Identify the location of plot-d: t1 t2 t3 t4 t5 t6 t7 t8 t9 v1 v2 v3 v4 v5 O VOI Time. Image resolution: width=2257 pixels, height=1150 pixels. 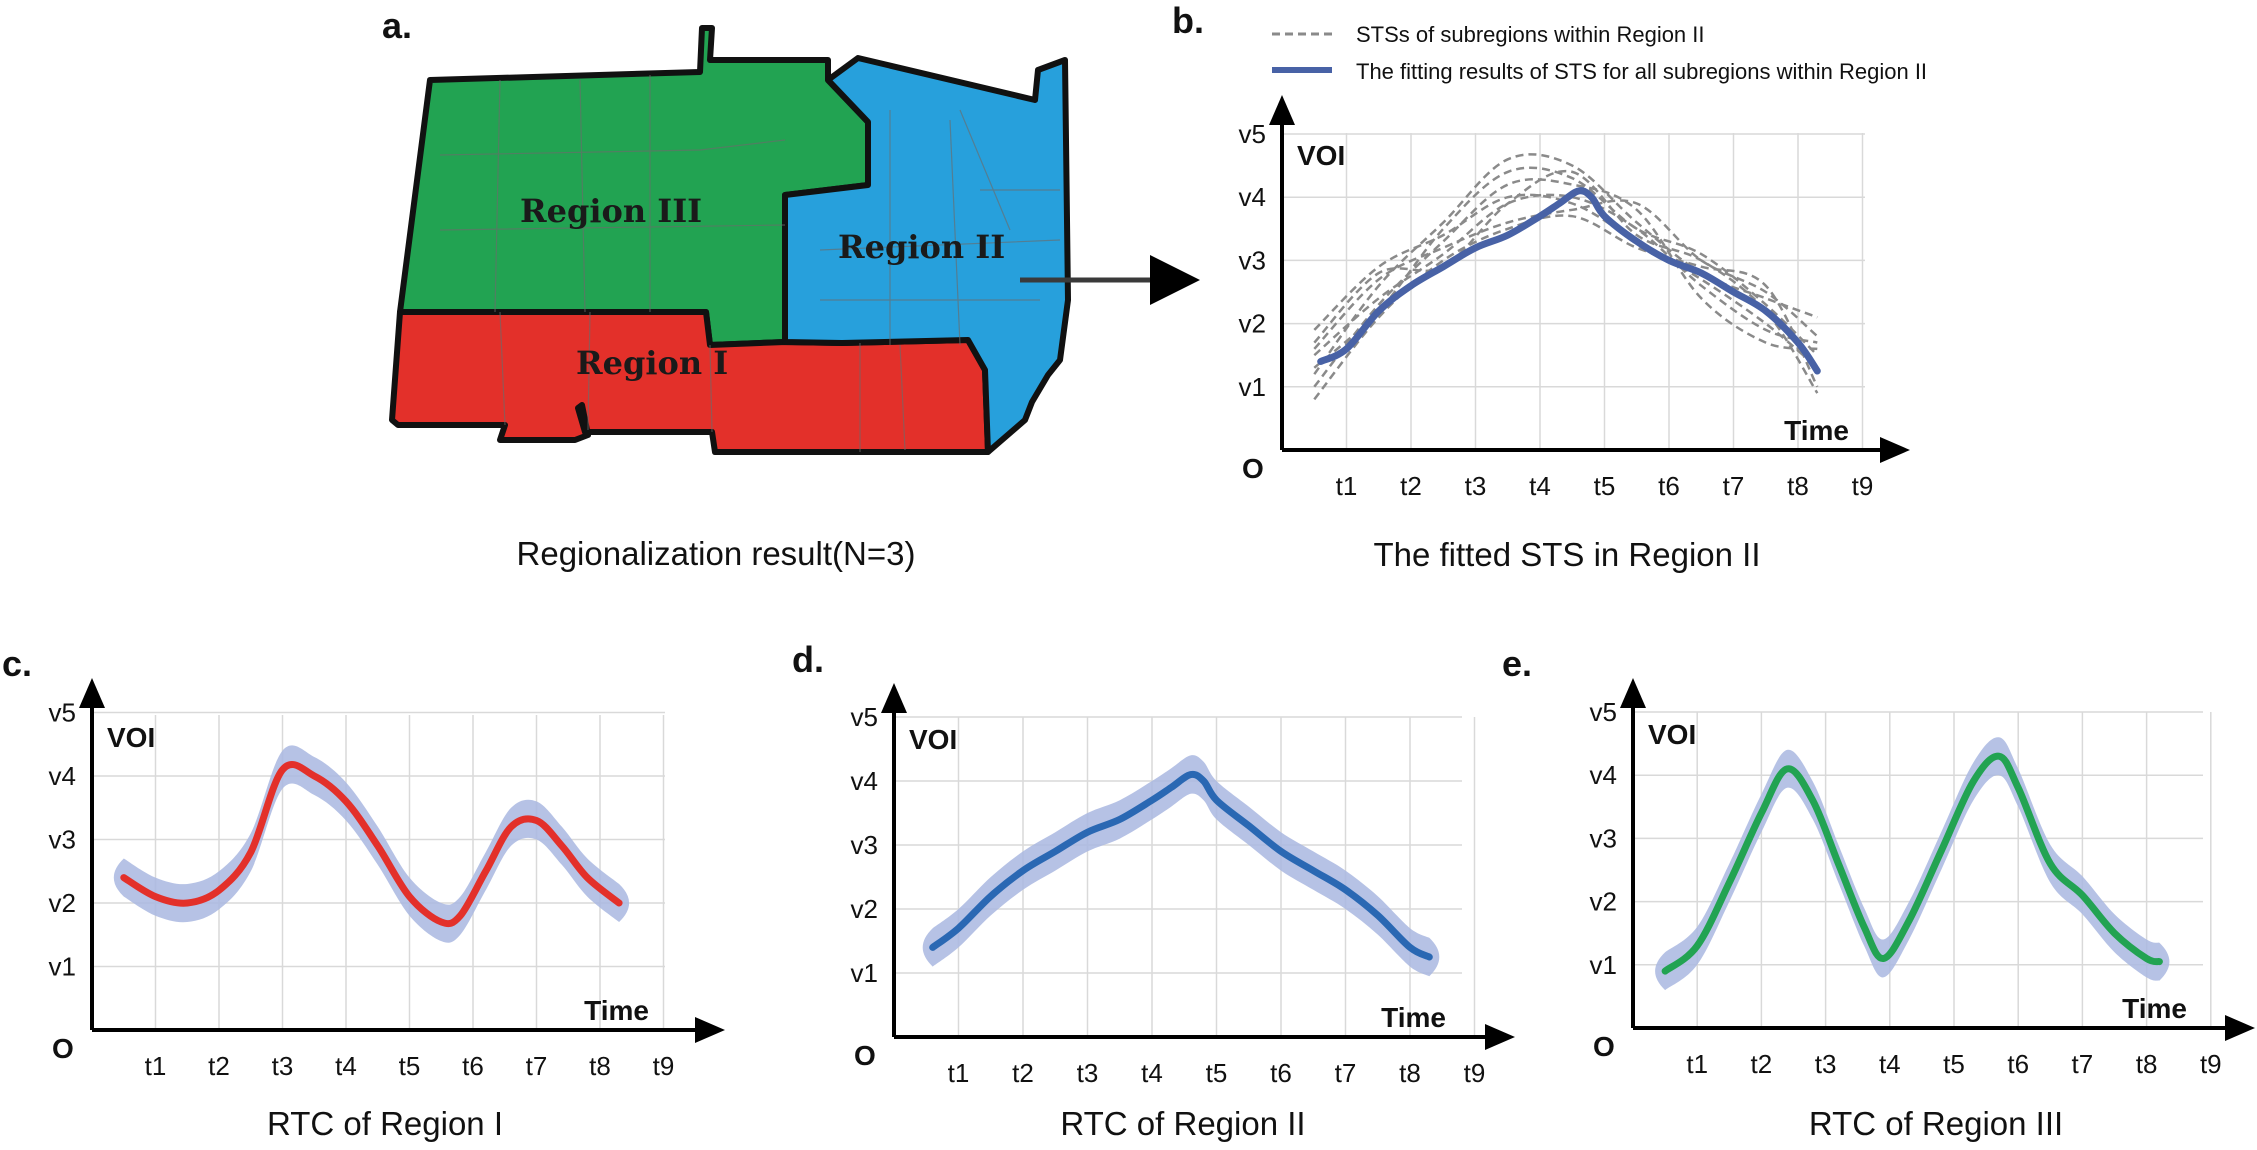
(1183, 885).